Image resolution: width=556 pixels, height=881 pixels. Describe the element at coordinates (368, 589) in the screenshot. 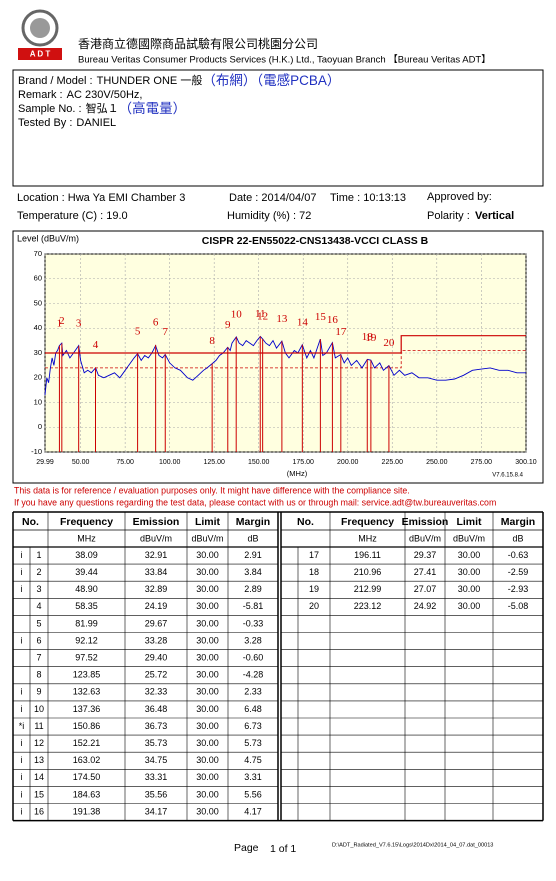

I see `table-cell: 212.99` at that location.